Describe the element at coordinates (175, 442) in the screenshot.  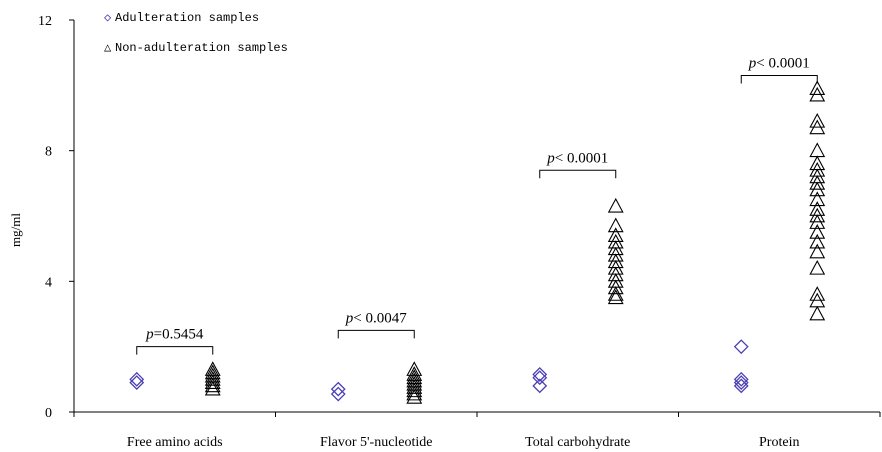
I see `x-tick-label: Free amino acids` at that location.